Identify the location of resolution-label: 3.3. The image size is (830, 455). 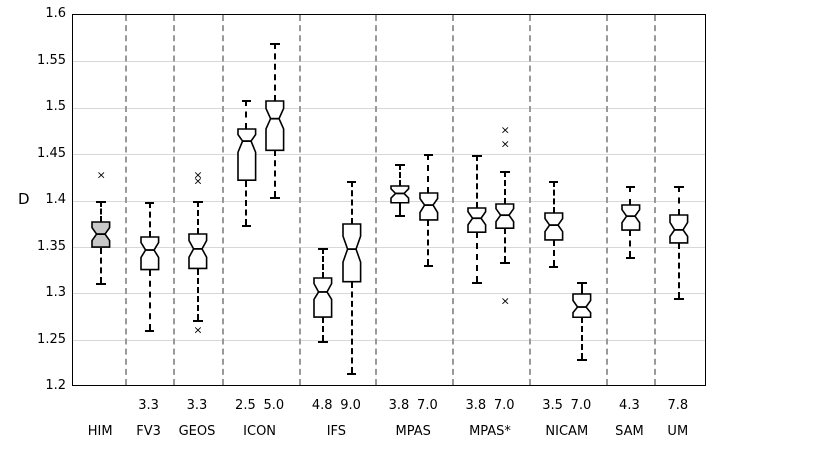
(197, 405).